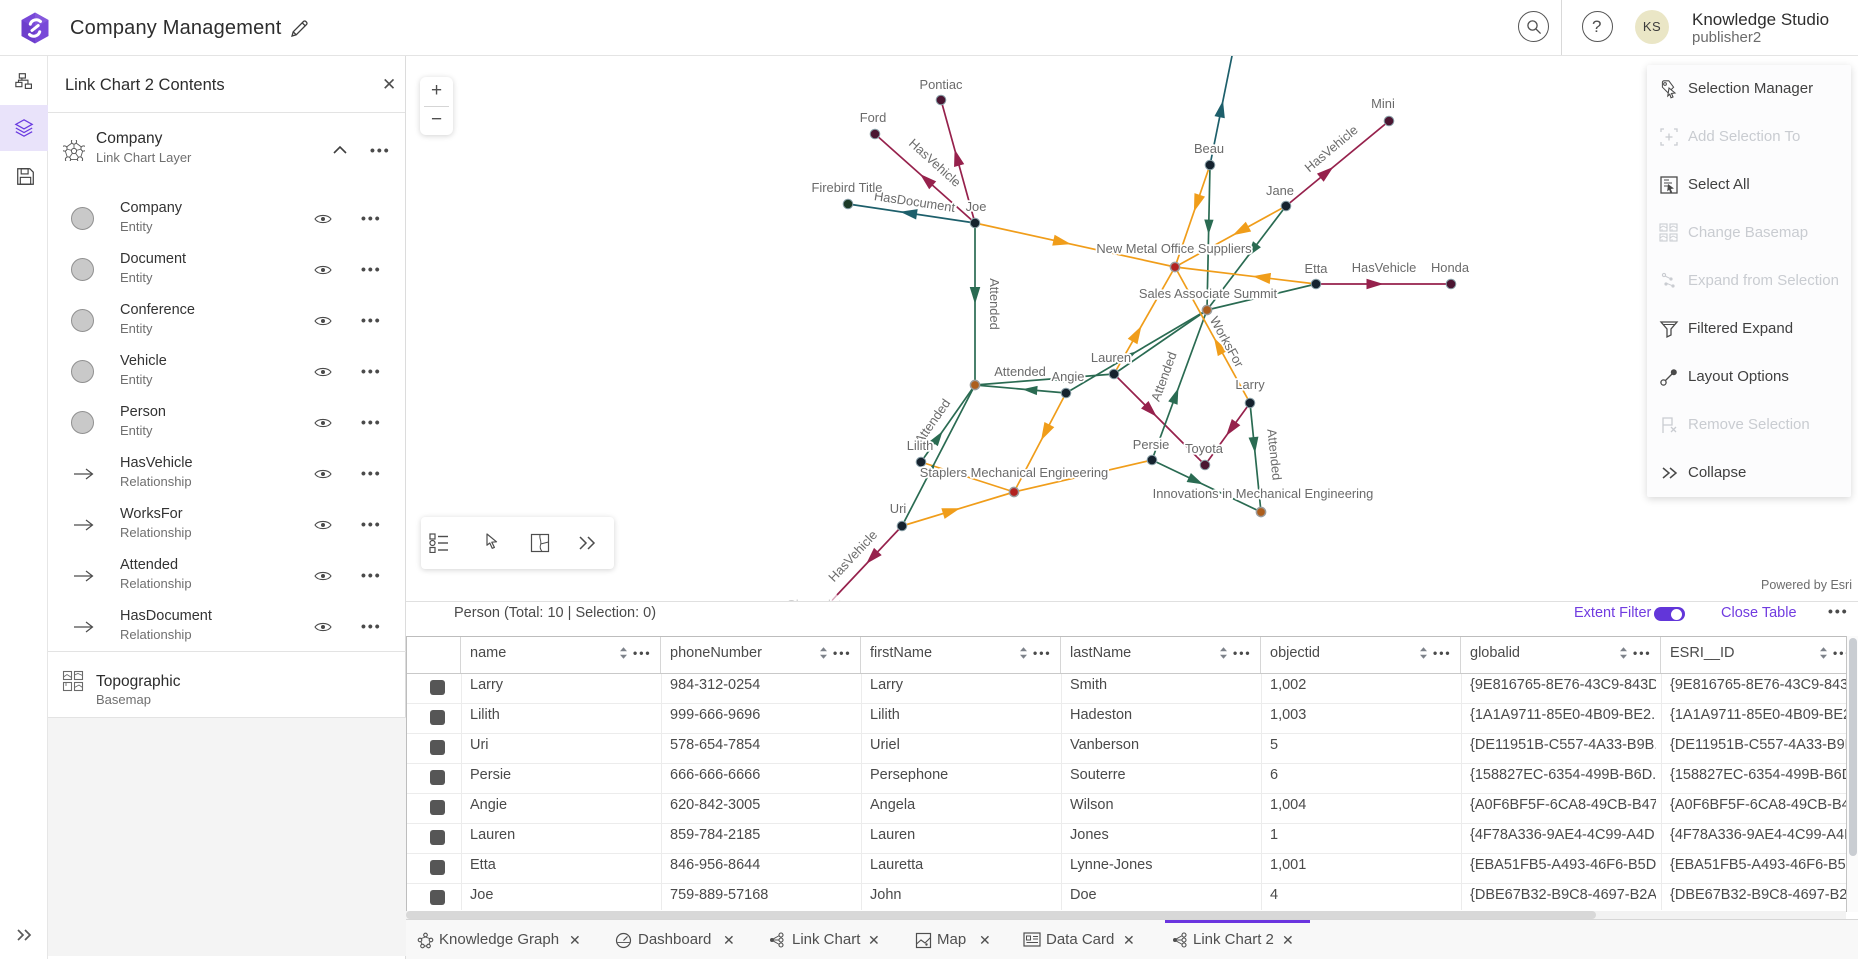 The height and width of the screenshot is (960, 1858). Describe the element at coordinates (942, 84) in the screenshot. I see `svg-text: Pontiac` at that location.